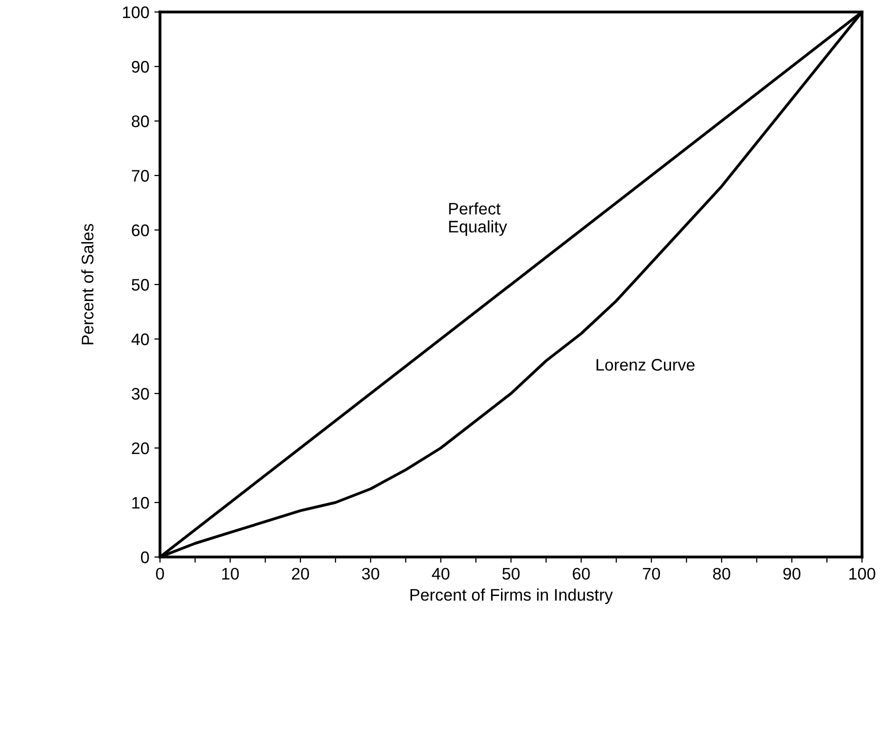  Describe the element at coordinates (645, 364) in the screenshot. I see `series-label: Lorenz Curve` at that location.